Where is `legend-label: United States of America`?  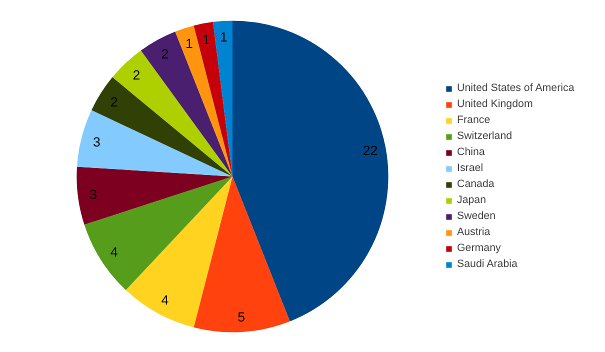
legend-label: United States of America is located at coordinates (515, 88).